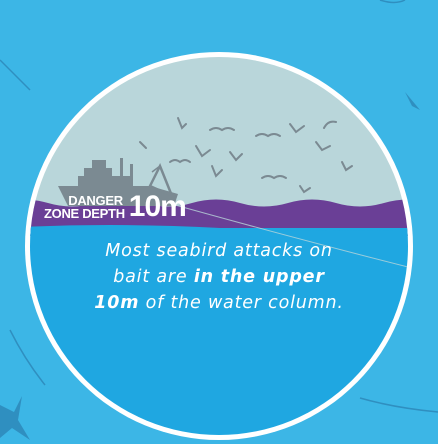 The image size is (438, 444). I want to click on danger-zone-label: DANGER ZONE DEPTH 10m, so click(115, 206).